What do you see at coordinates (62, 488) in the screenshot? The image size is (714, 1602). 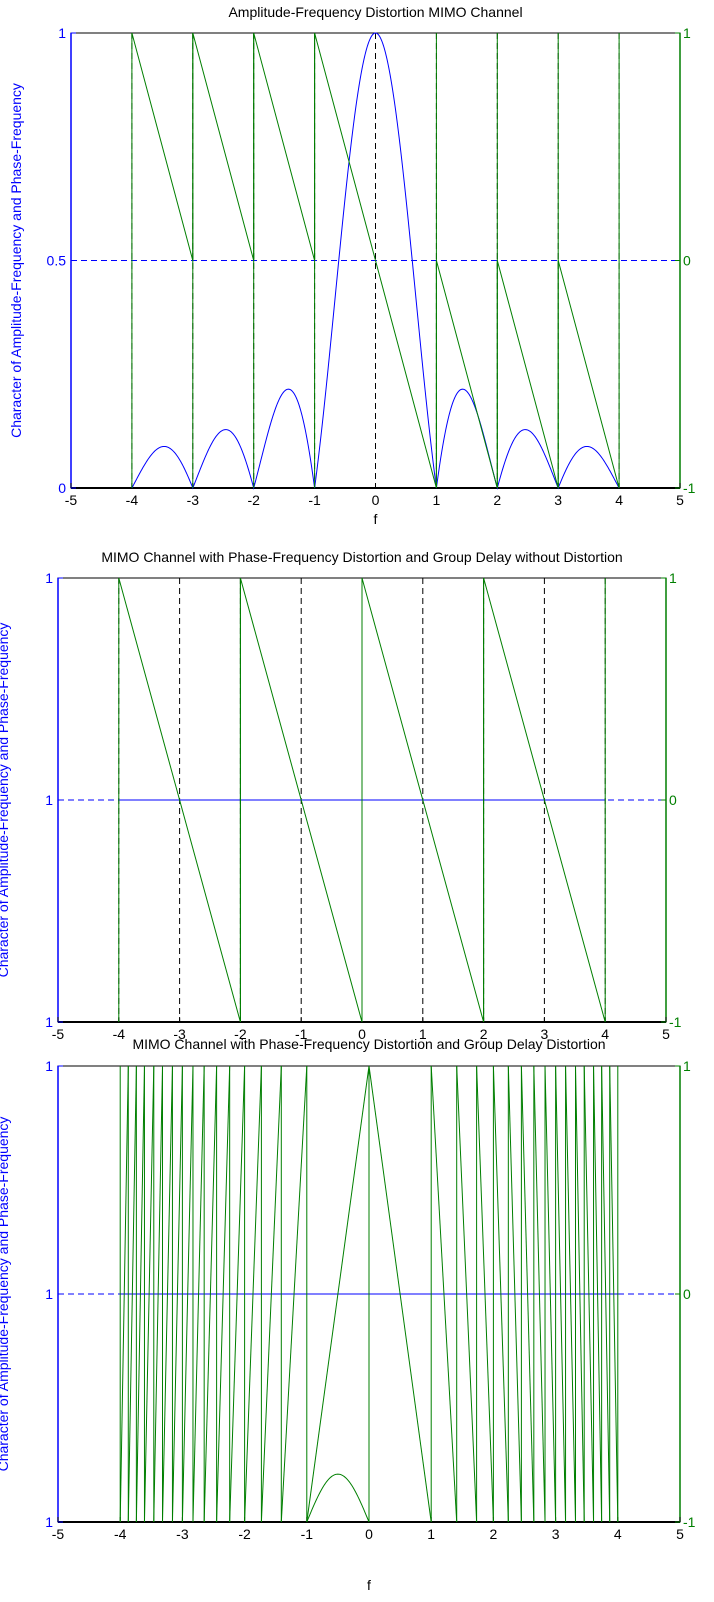 I see `y-tick-label: 0` at bounding box center [62, 488].